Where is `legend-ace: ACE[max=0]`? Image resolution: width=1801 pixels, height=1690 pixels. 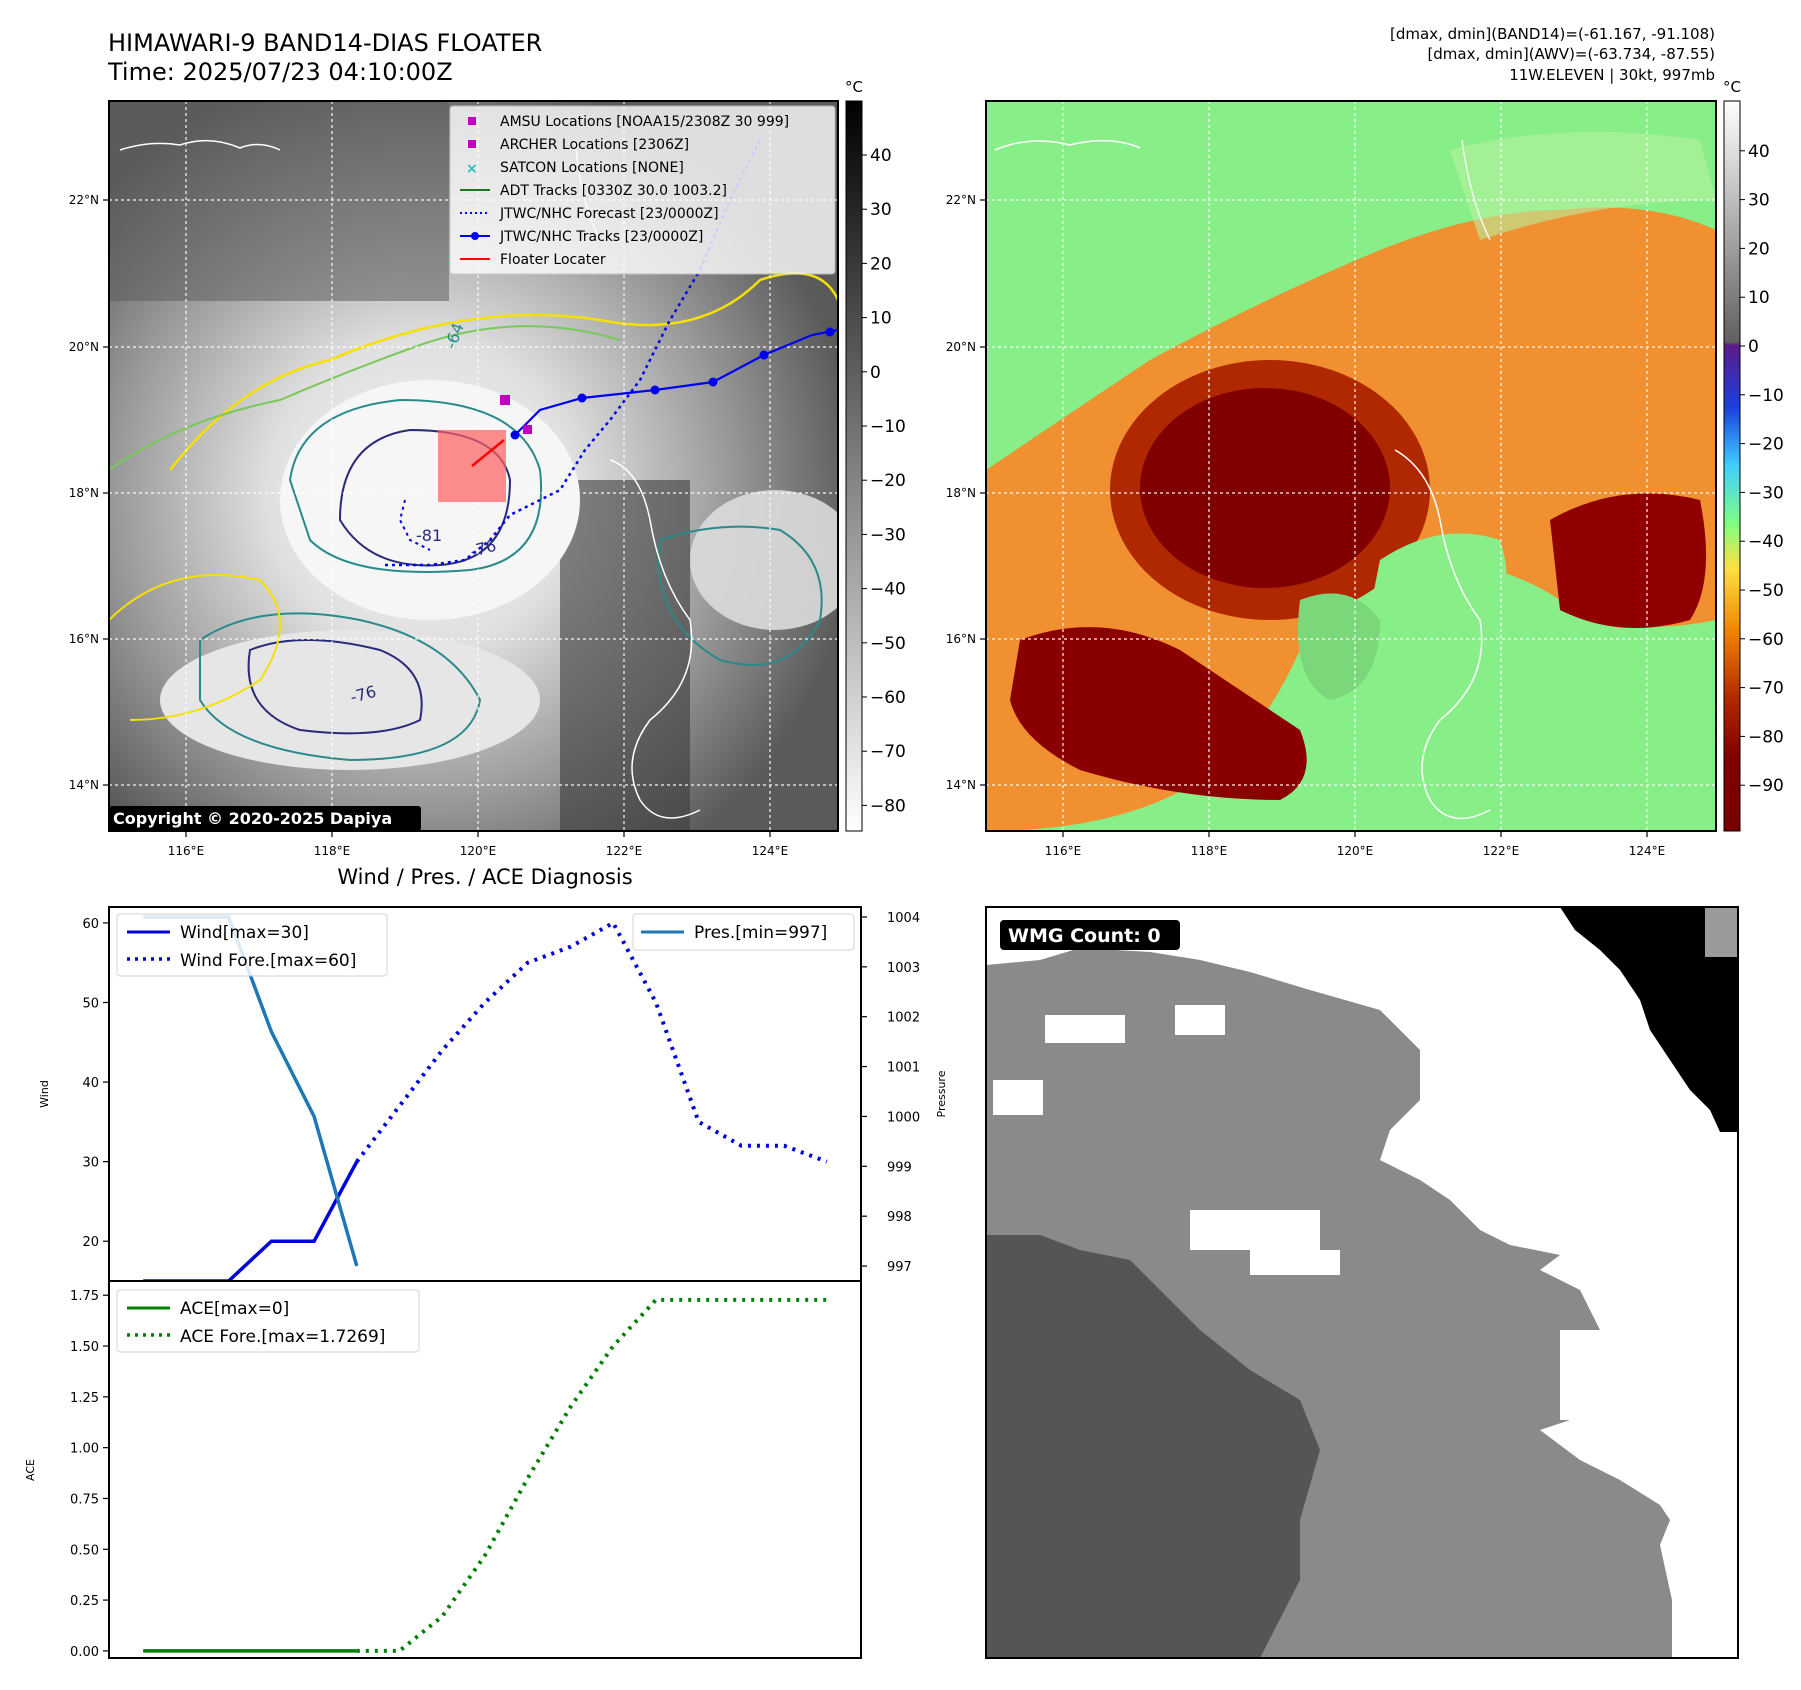
legend-ace: ACE[max=0] is located at coordinates (234, 1309).